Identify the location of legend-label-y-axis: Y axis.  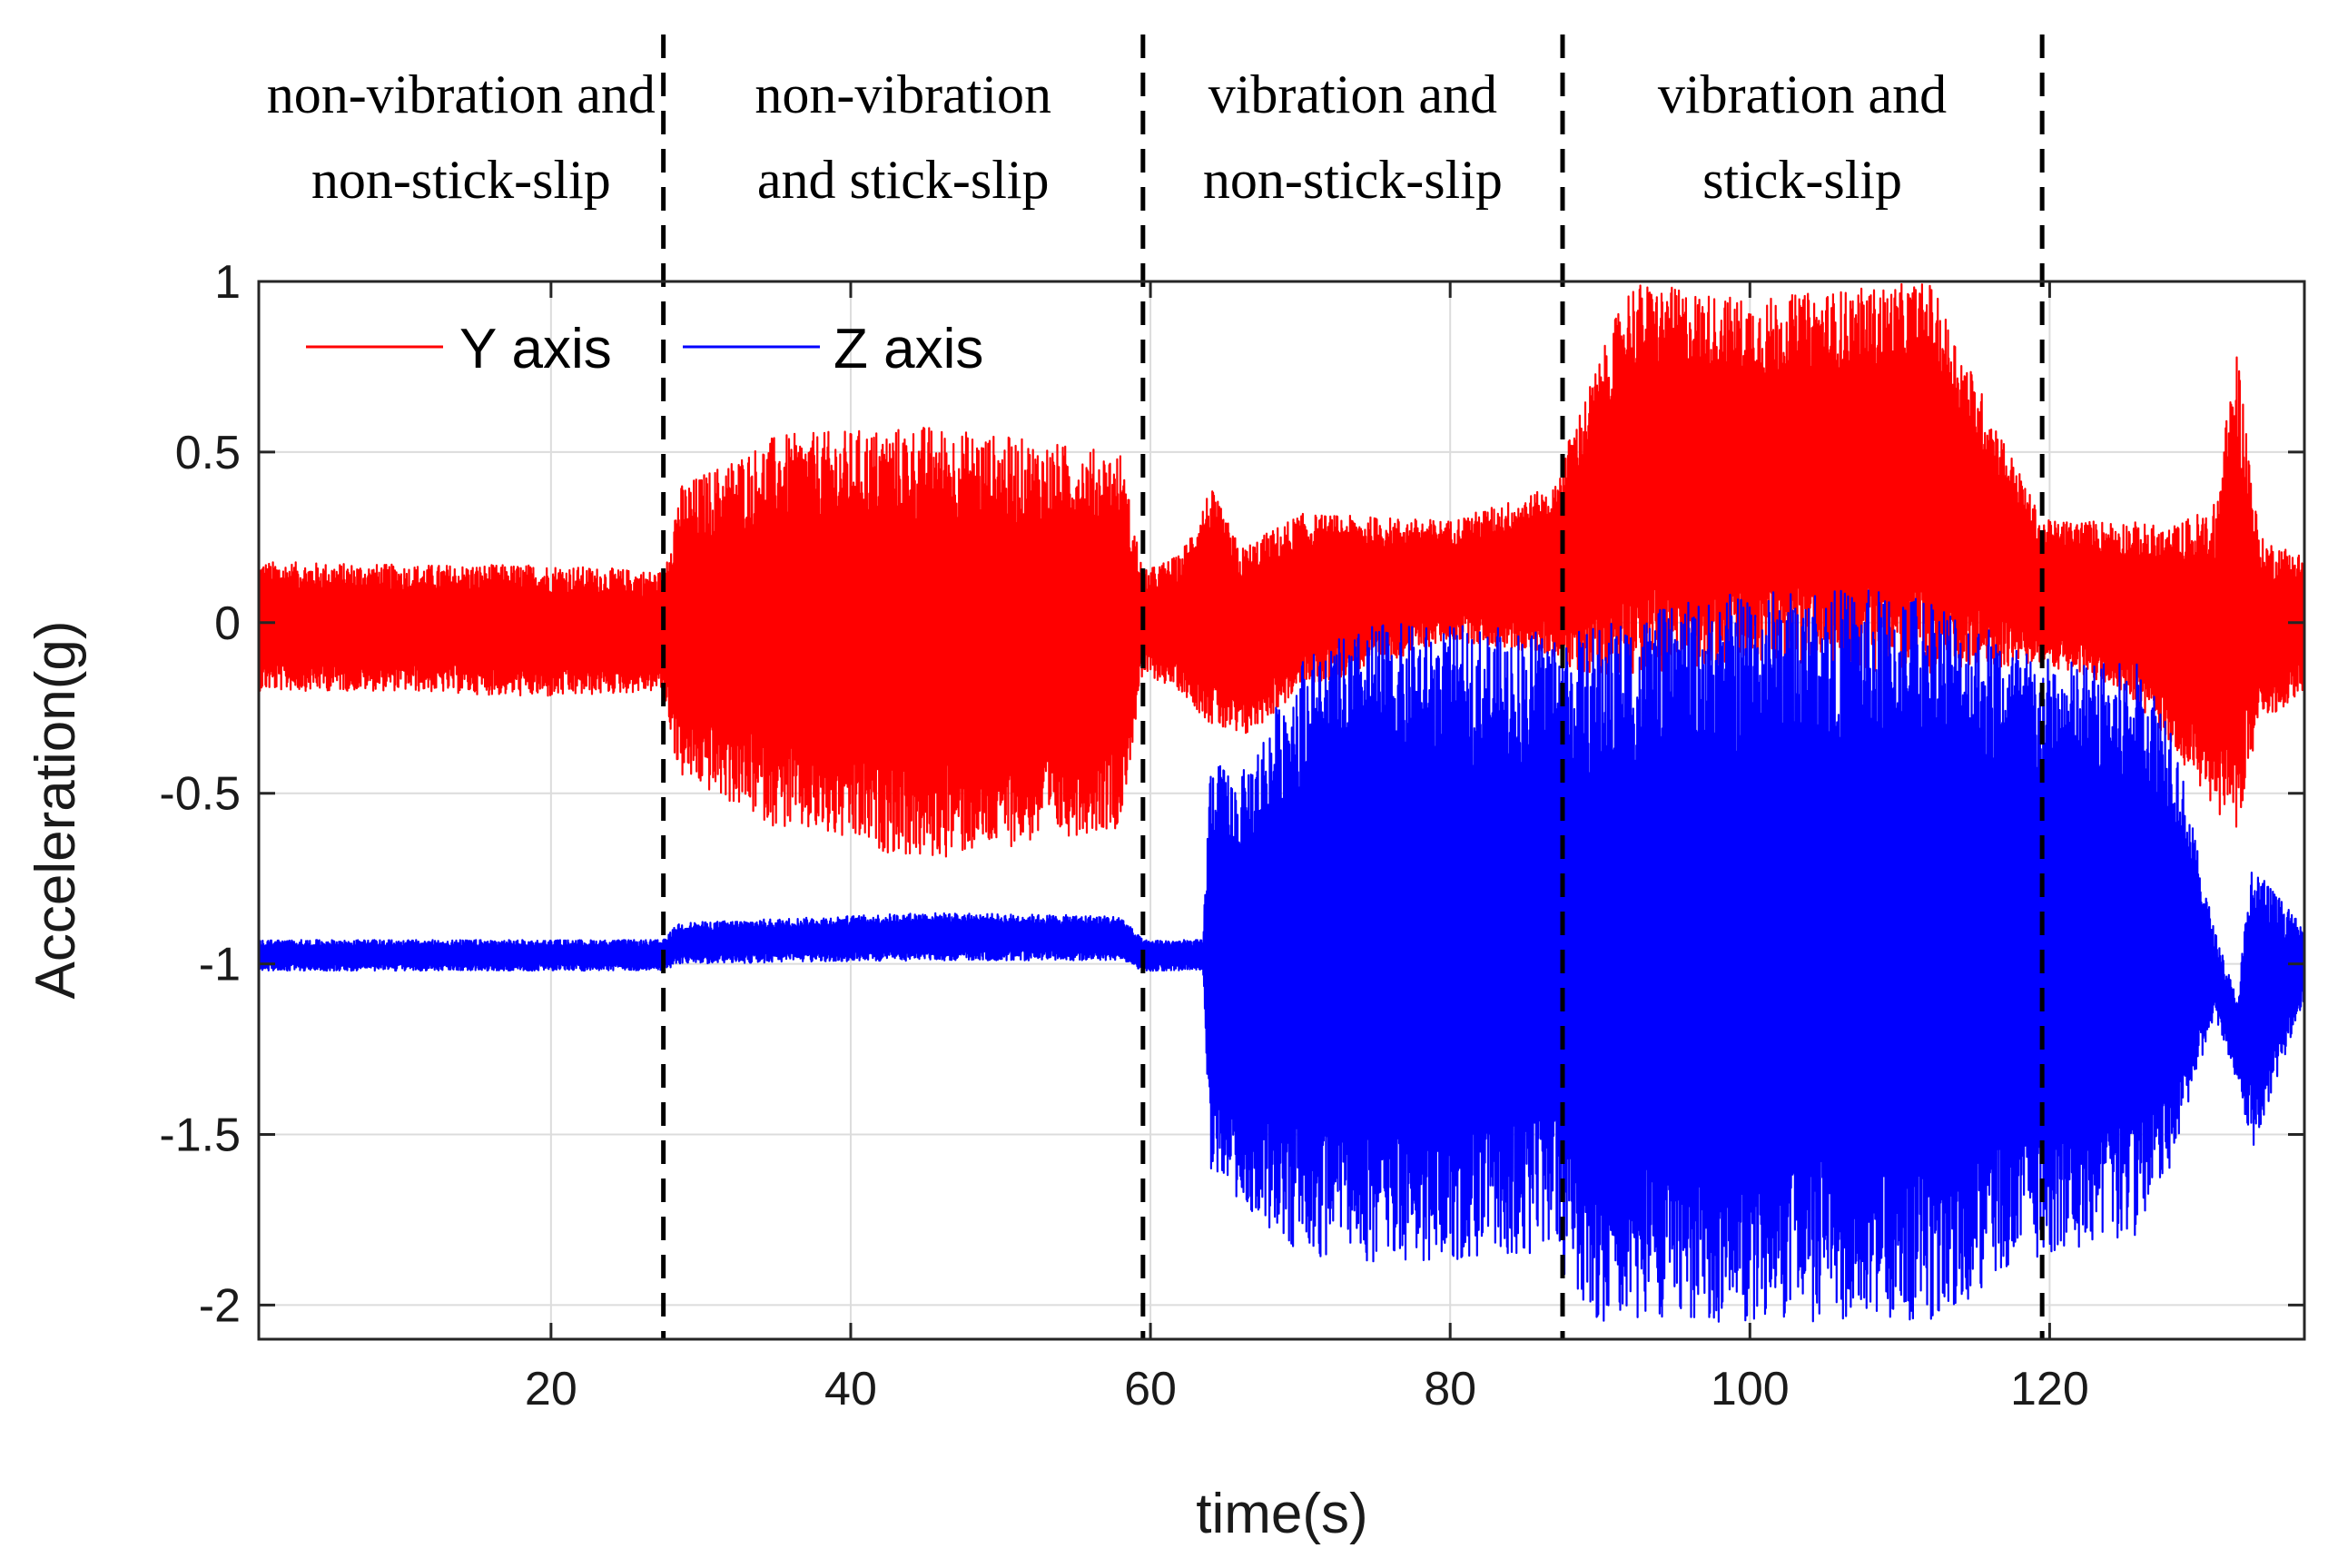
(536, 349).